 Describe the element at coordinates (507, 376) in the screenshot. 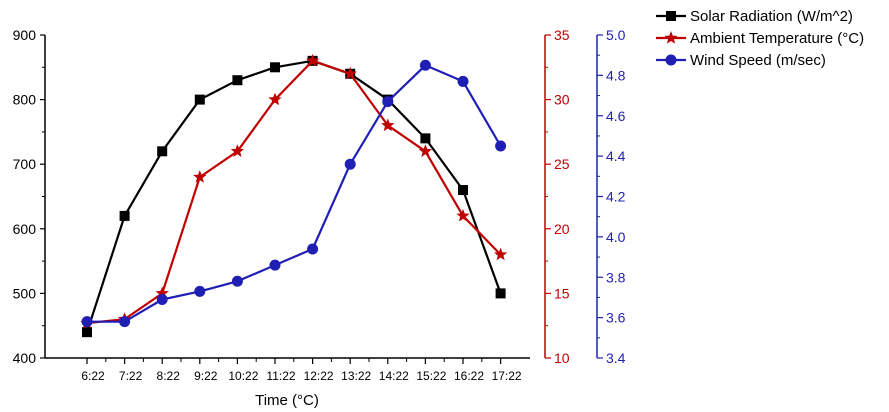

I see `x-axis-tick-label: 17:22` at that location.